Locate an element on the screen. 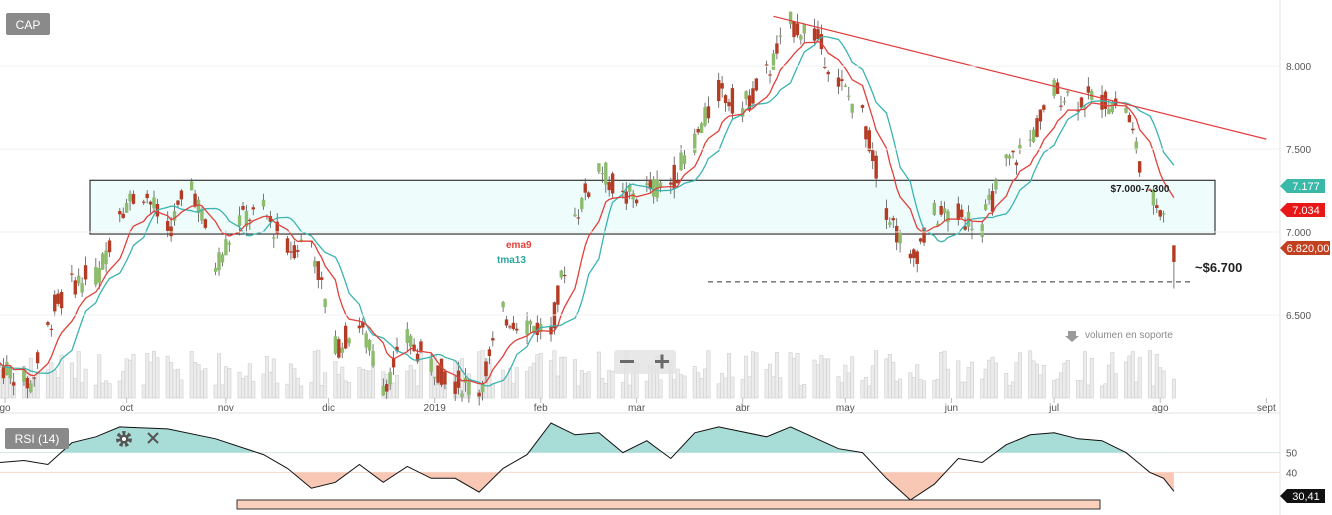 This screenshot has width=1332, height=515. down-arrow-icon is located at coordinates (1072, 336).